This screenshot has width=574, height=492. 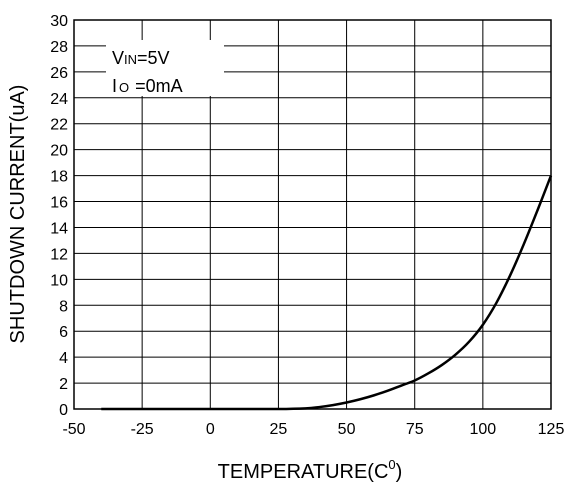 What do you see at coordinates (59, 99) in the screenshot?
I see `y-tick-label: 24` at bounding box center [59, 99].